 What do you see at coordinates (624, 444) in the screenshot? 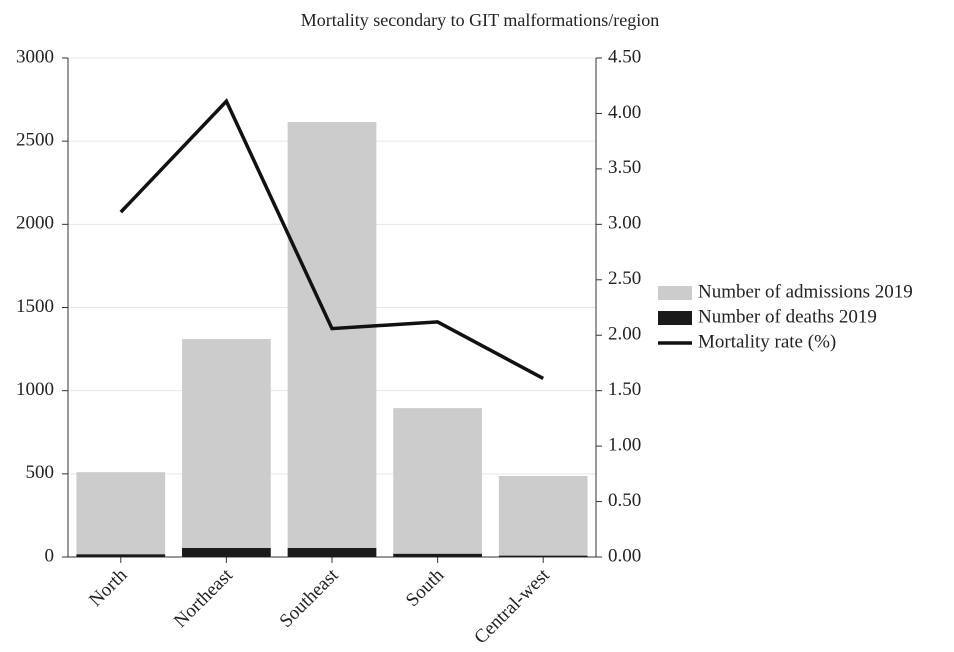
I see `y2-tick-label: 1.00` at bounding box center [624, 444].